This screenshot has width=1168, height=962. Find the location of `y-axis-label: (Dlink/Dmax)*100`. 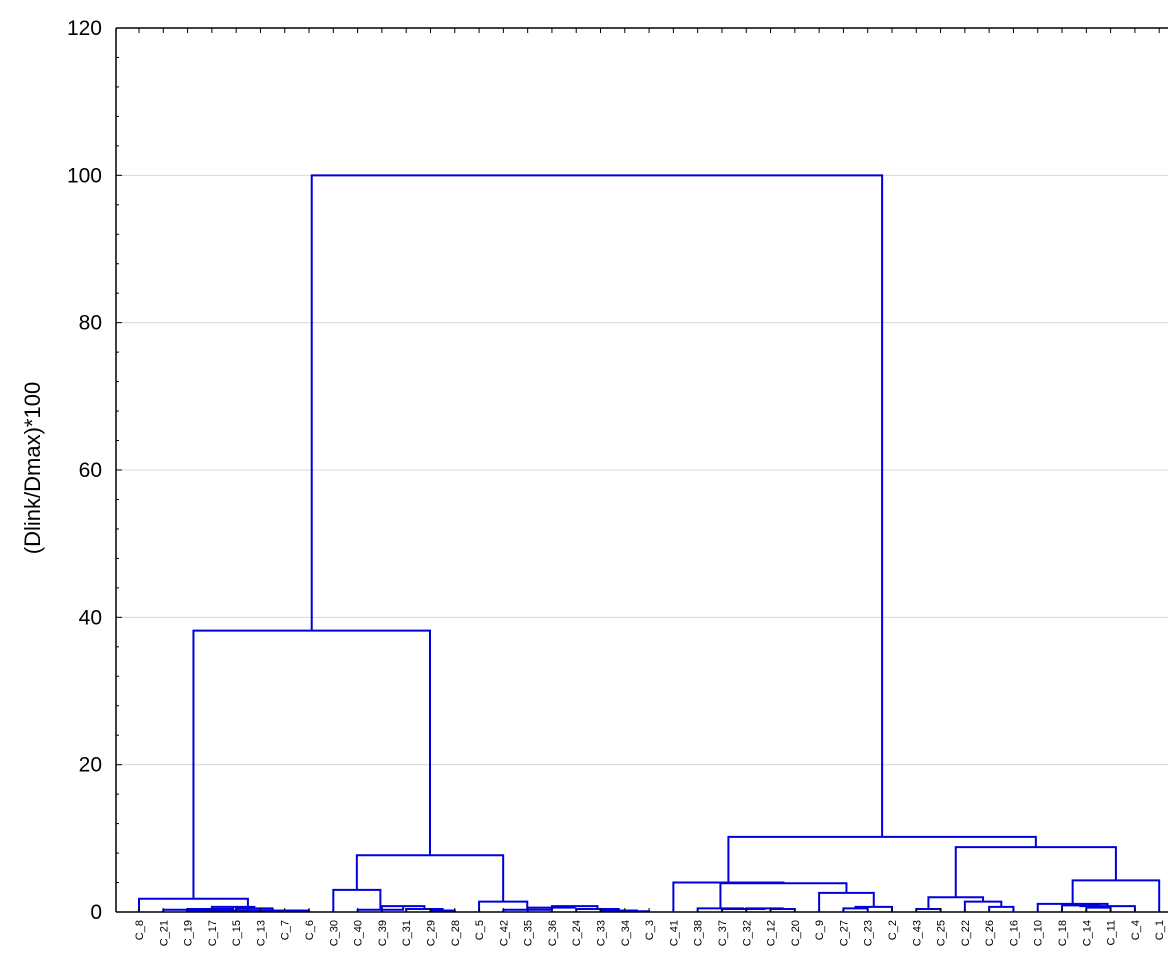

y-axis-label: (Dlink/Dmax)*100 is located at coordinates (32, 468).